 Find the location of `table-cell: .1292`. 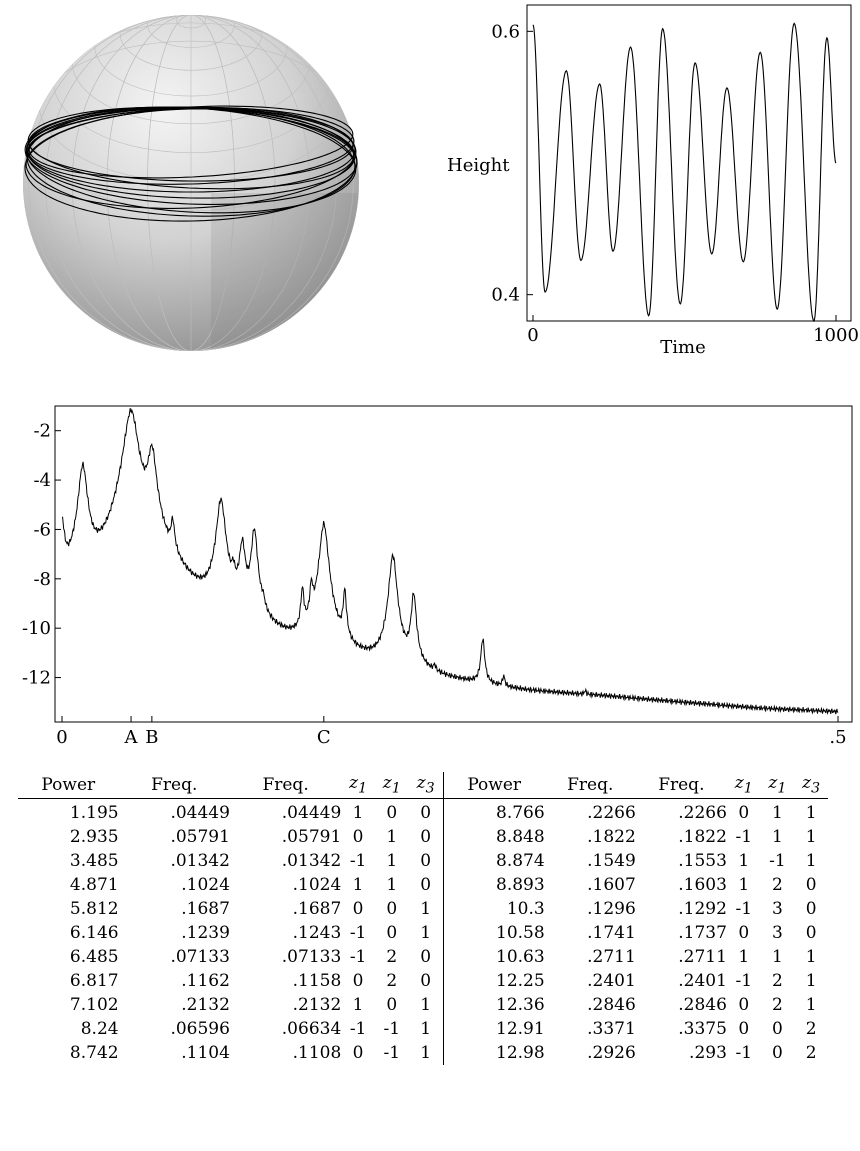

table-cell: .1292 is located at coordinates (702, 909).